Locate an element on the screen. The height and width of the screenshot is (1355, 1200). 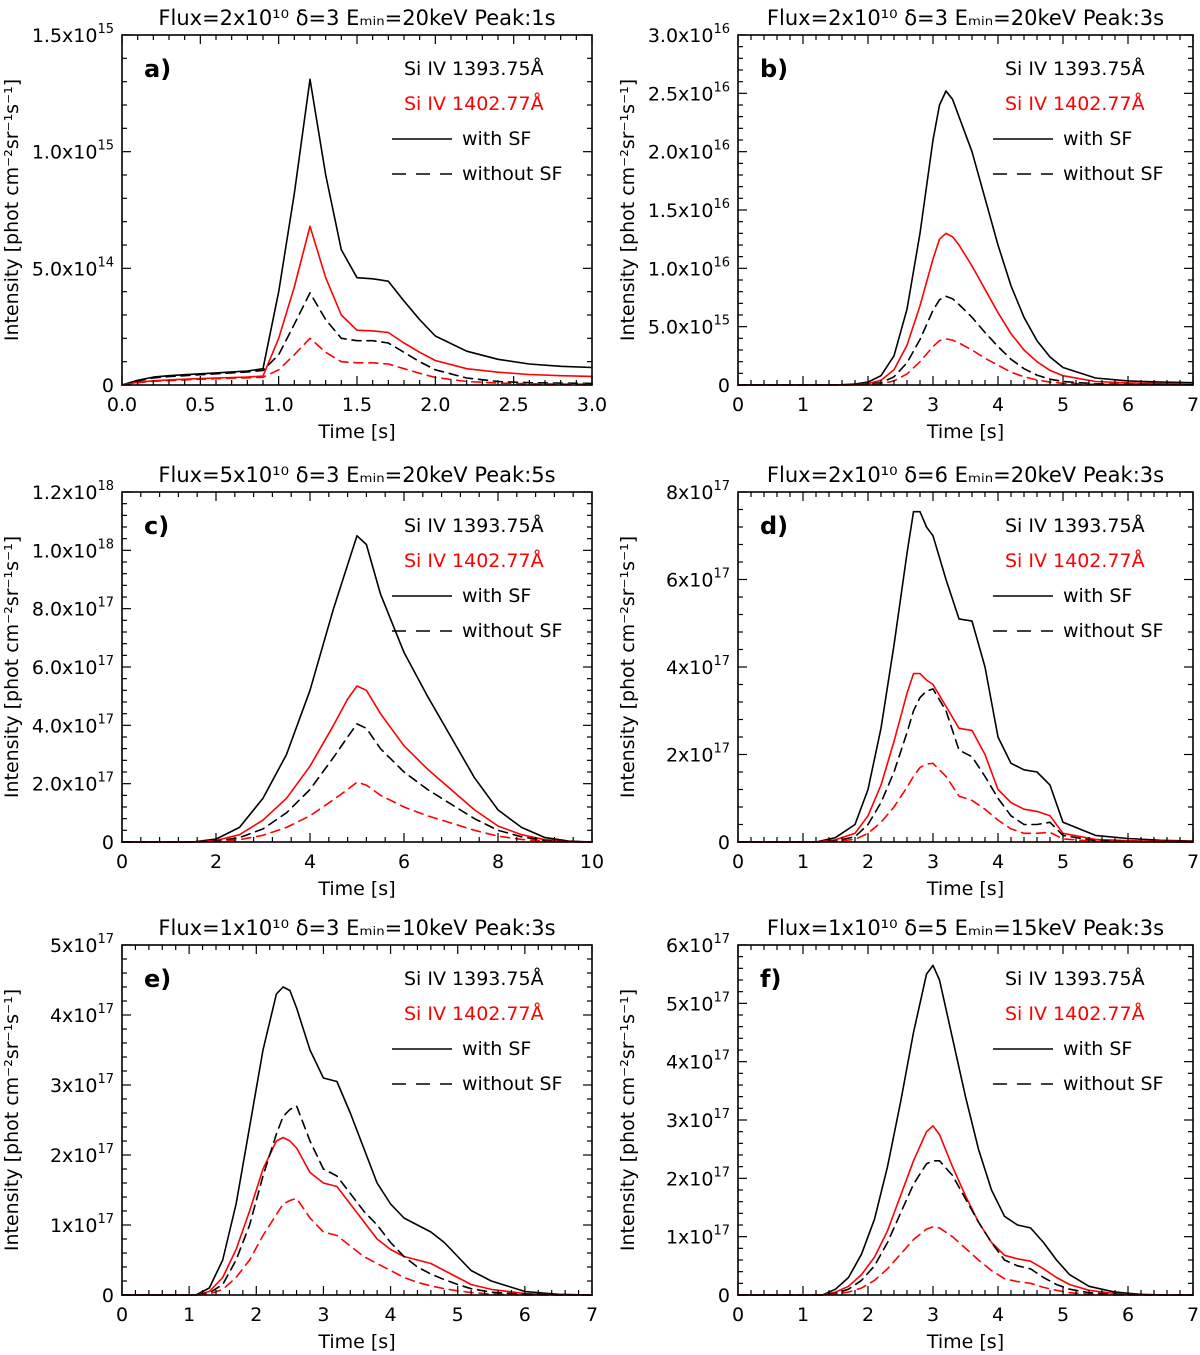
chart-title: Flux=2x10¹⁰ δ=3 Eₘᵢₙ=20keV Peak:3s is located at coordinates (965, 18).